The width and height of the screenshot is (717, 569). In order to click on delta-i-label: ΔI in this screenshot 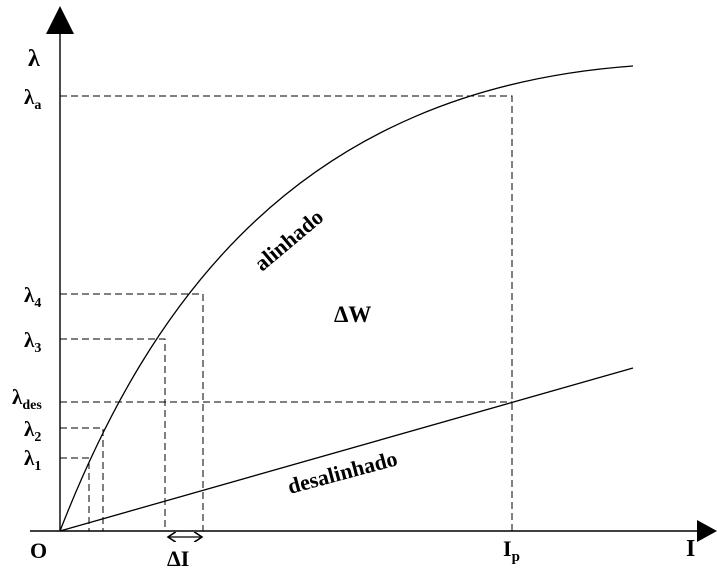, I will do `click(178, 557)`.